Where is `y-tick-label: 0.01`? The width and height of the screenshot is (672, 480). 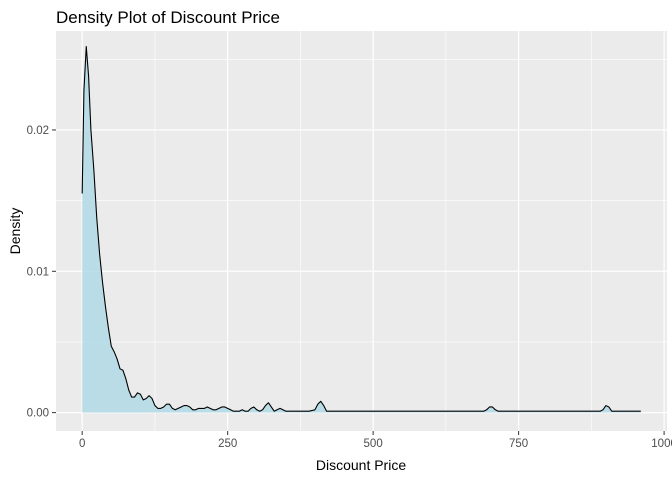 y-tick-label: 0.01 is located at coordinates (38, 272).